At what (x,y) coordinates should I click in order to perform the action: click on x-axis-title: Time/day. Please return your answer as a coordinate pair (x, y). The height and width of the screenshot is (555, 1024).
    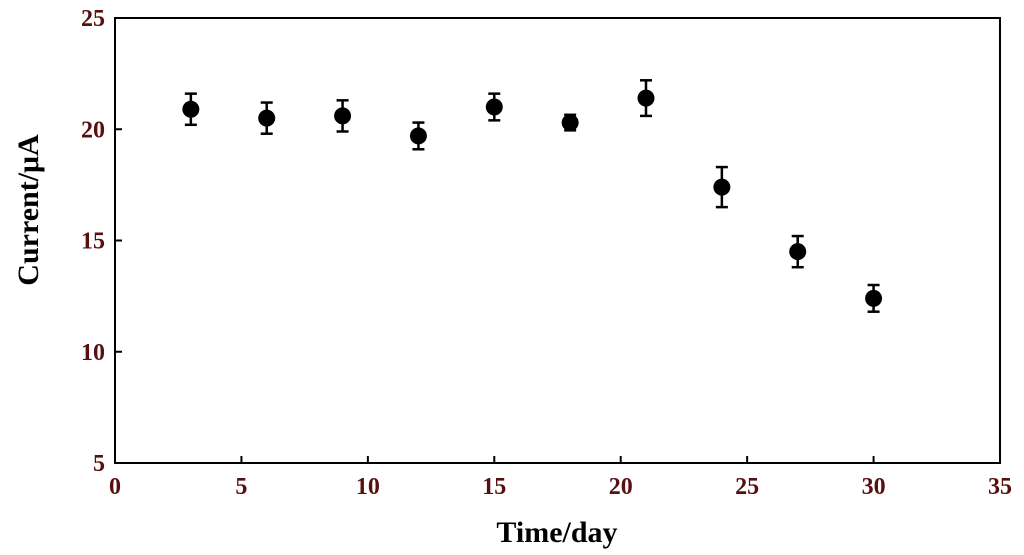
    Looking at the image, I should click on (556, 532).